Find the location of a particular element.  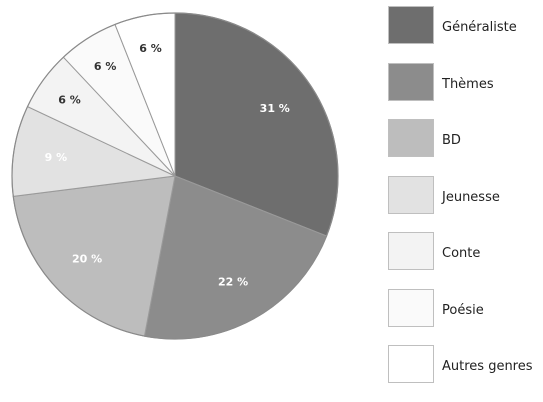

legend-item: Poésie is located at coordinates (465, 317).